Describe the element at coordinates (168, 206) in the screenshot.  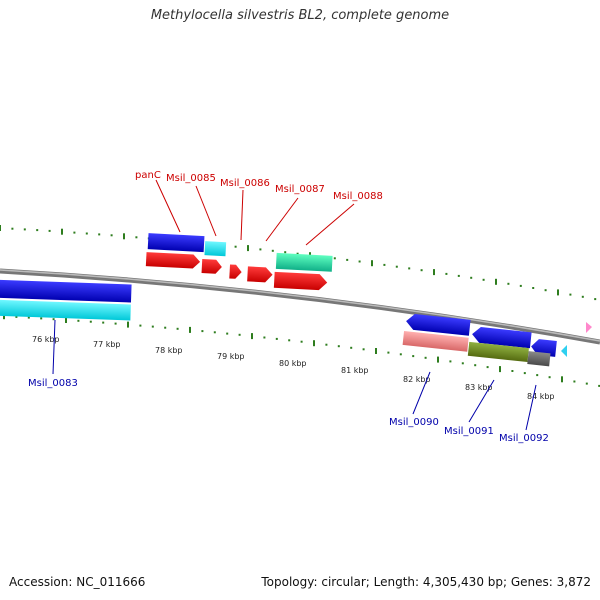
I see `leader-line-panc` at that location.